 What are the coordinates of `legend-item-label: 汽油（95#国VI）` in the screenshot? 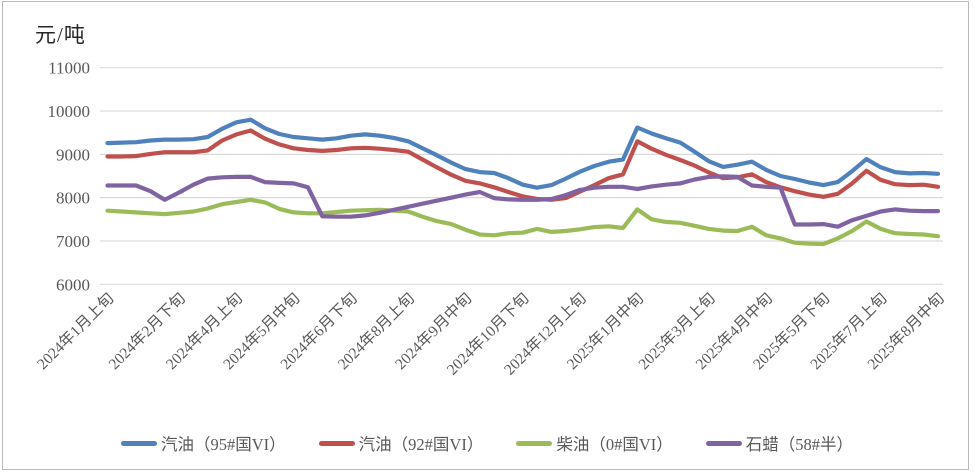 It's located at (223, 444).